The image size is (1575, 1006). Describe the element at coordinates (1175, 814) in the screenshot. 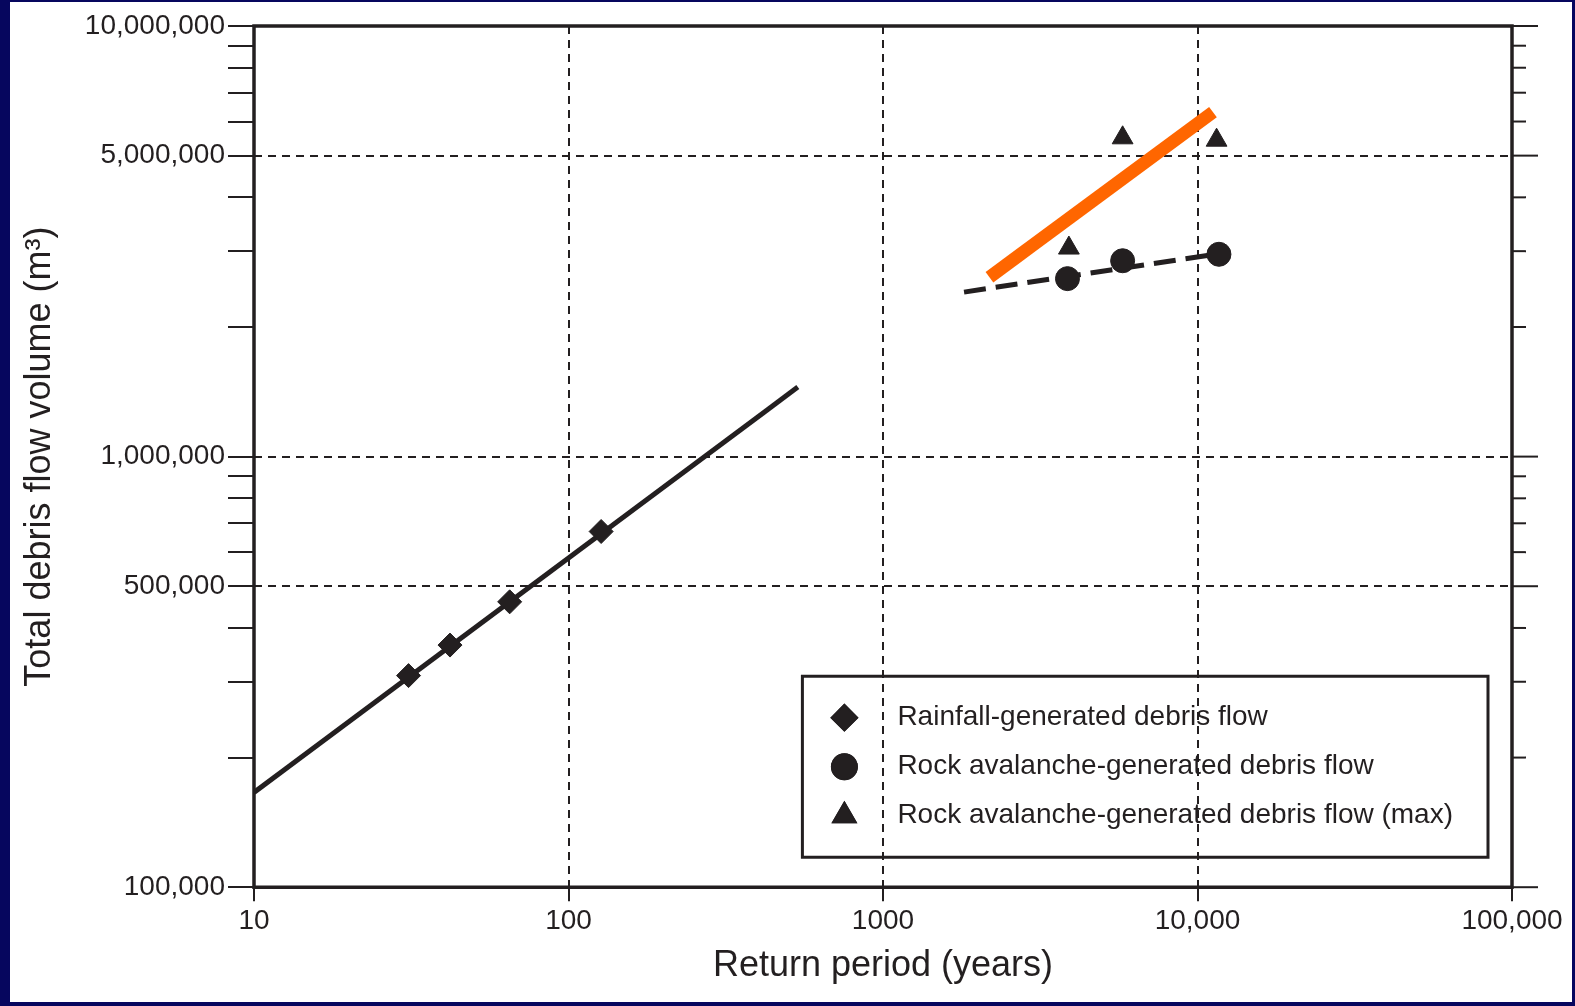

I see `legend-label: Rock avalanche-generated debris flow (max)` at that location.